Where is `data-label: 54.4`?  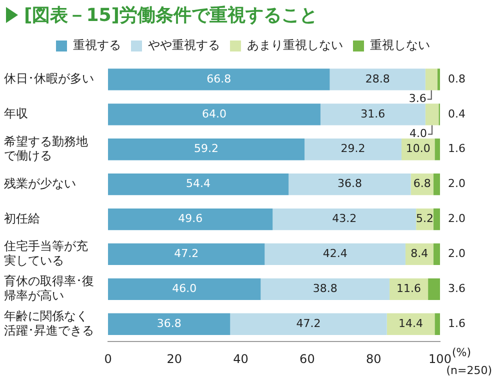 data-label: 54.4 is located at coordinates (198, 183).